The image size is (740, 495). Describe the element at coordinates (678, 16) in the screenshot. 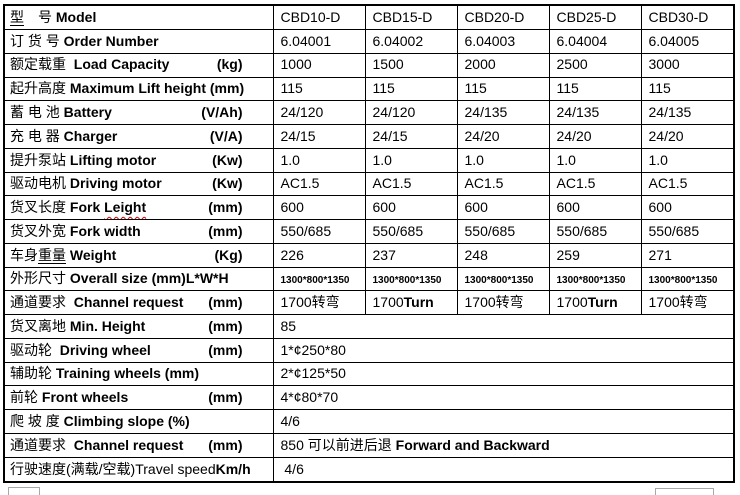

I see `text-segment: CBD30-D` at that location.